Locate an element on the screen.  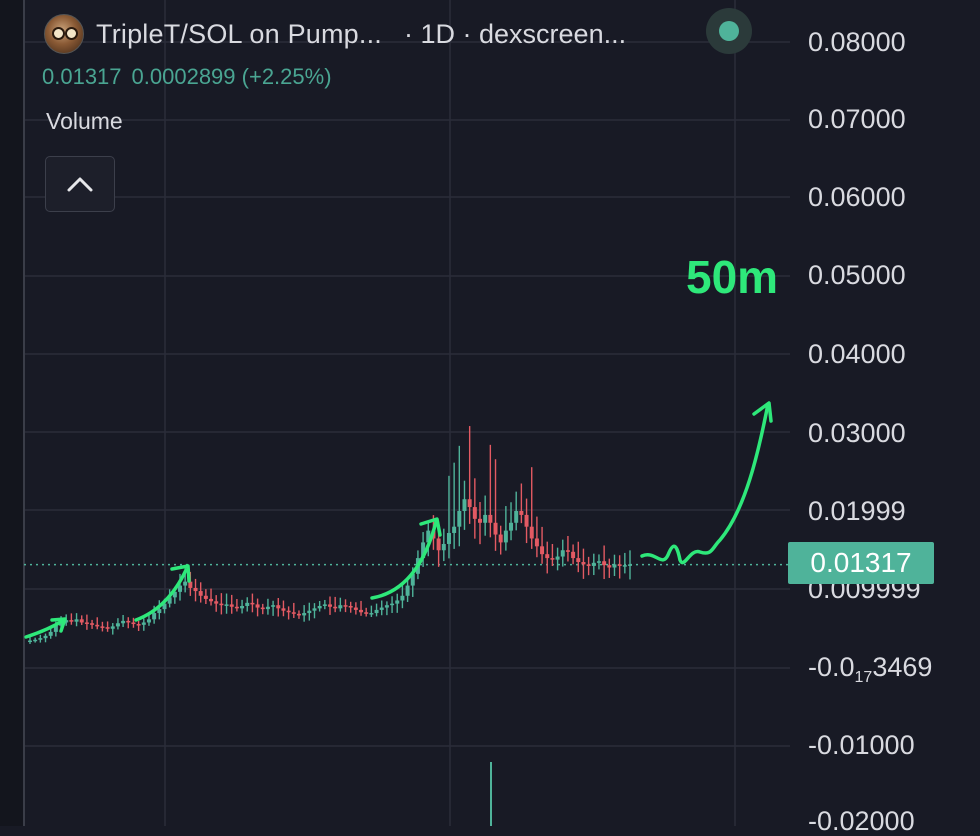
arrow-projection is located at coordinates (705, 483).